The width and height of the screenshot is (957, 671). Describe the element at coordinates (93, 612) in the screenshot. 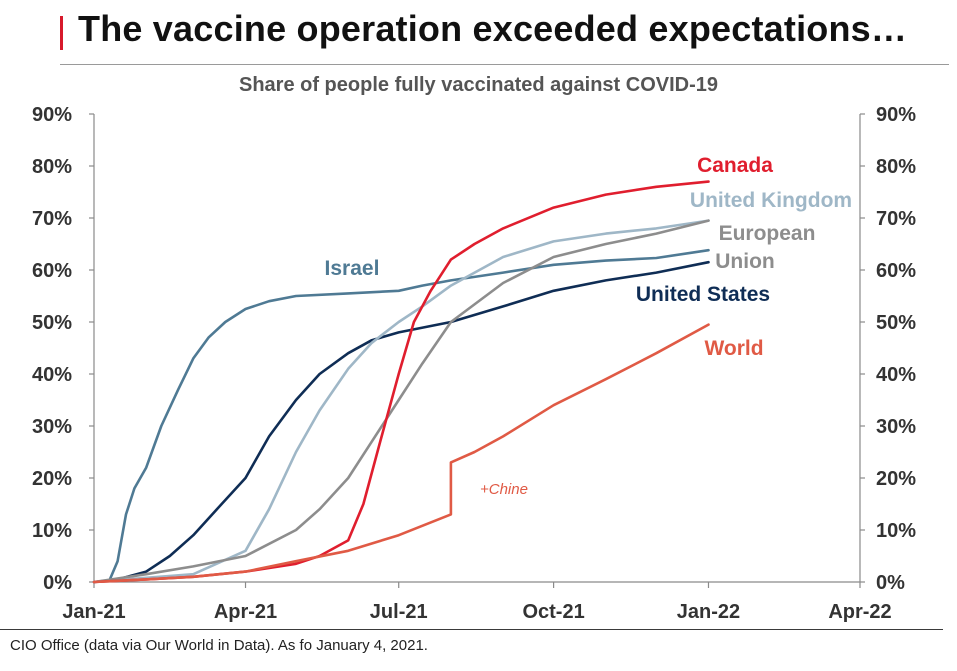

I see `x-tick-label: Jan-21` at that location.